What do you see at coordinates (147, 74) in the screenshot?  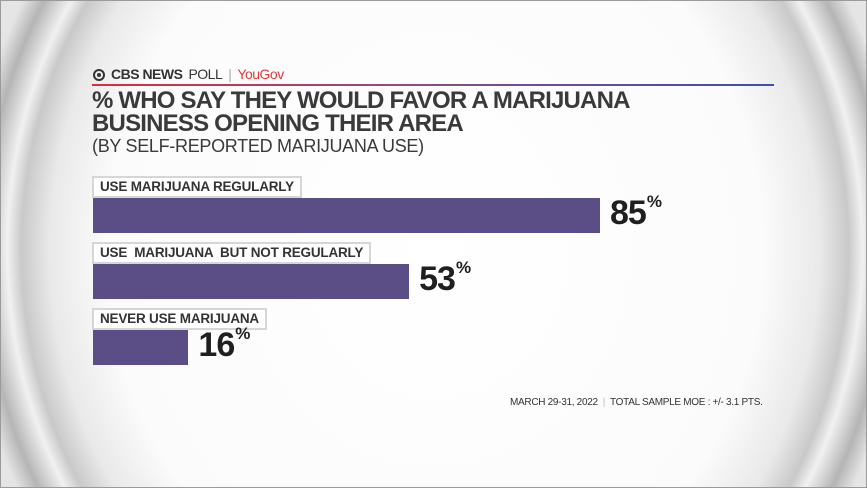 I see `brand: CBS NEWS` at bounding box center [147, 74].